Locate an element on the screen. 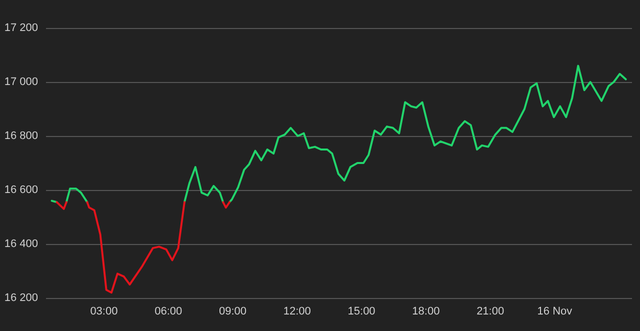 This screenshot has width=640, height=331. y-tick-label: 16 800 is located at coordinates (21, 136).